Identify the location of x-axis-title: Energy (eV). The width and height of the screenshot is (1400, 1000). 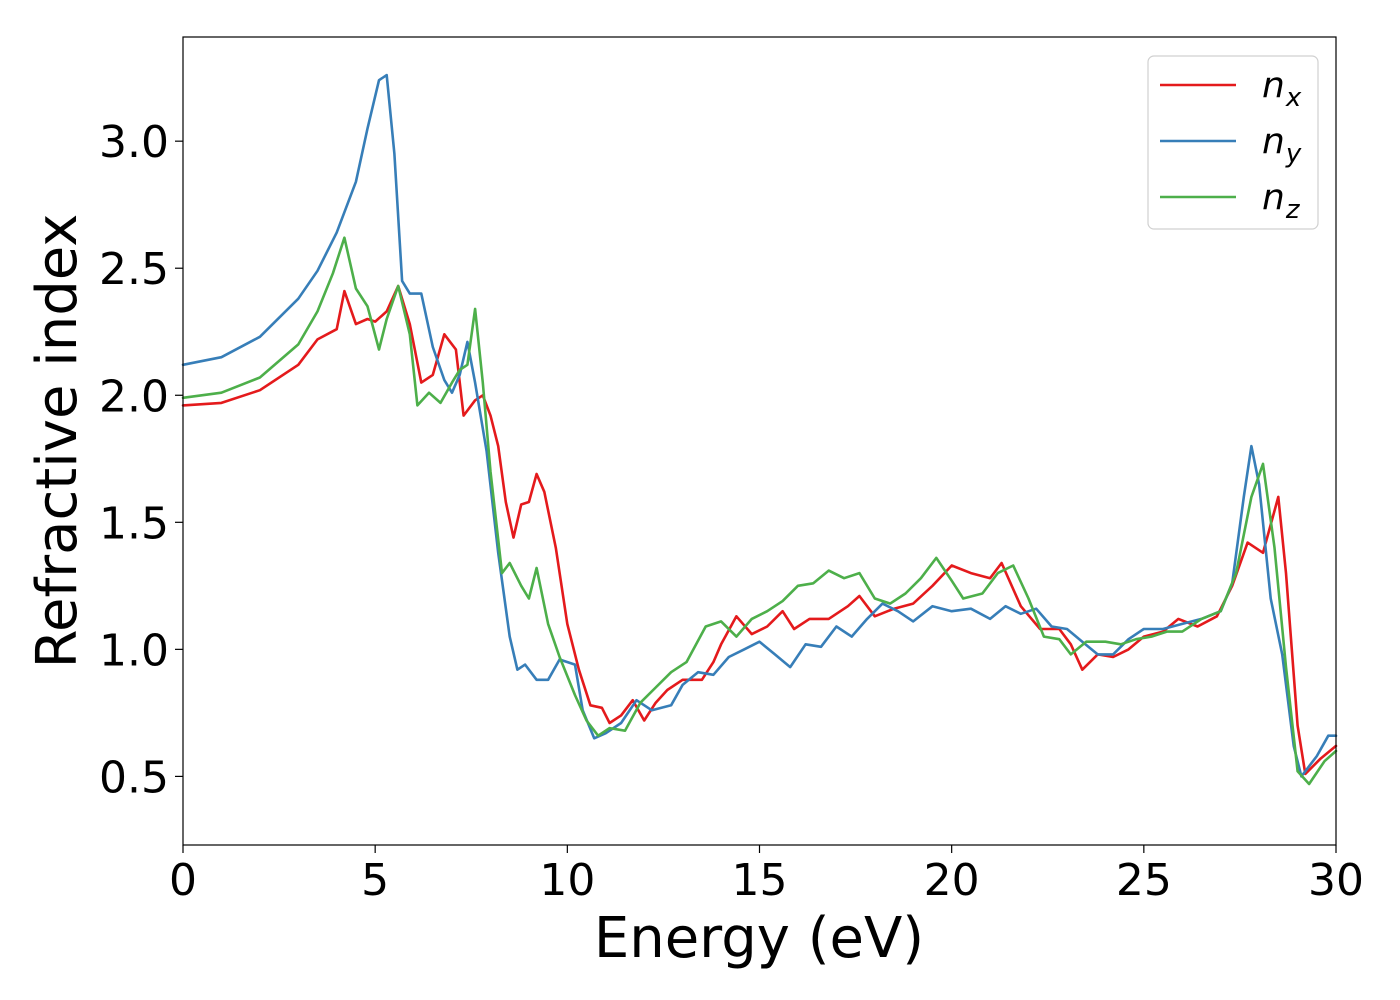
(759, 938).